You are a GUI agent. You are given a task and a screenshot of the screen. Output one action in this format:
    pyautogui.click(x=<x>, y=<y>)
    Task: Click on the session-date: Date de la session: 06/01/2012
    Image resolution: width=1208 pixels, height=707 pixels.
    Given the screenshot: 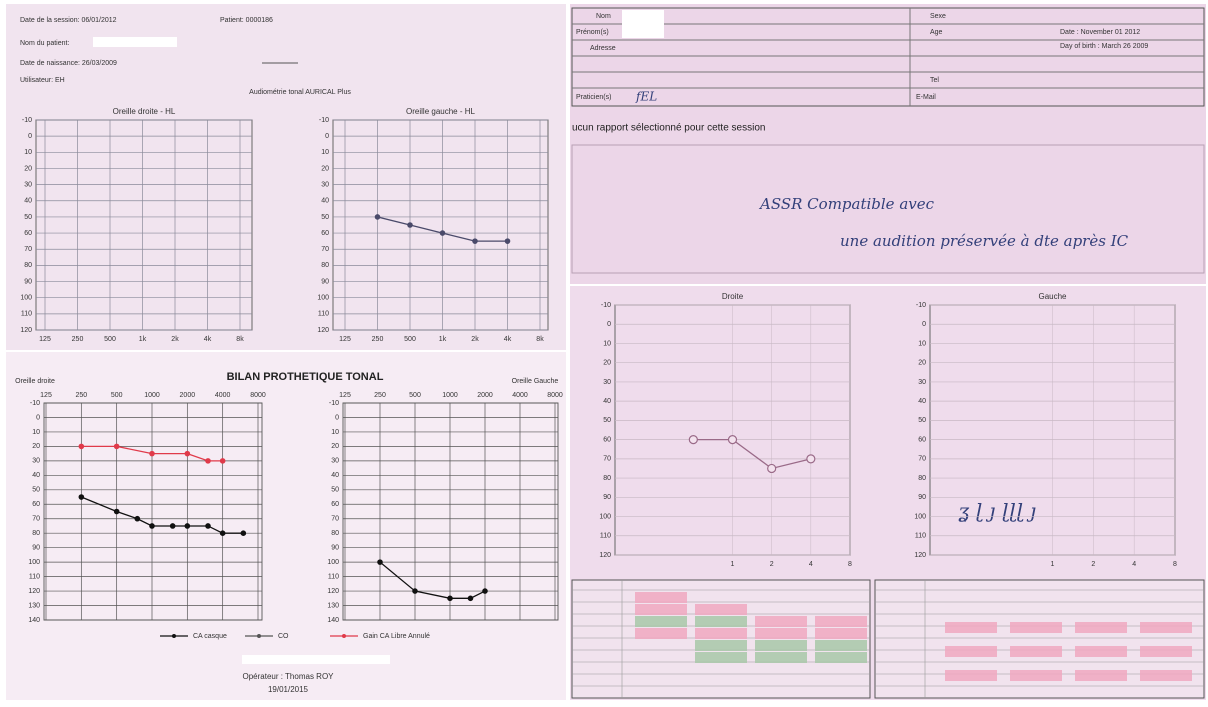 What is the action you would take?
    pyautogui.click(x=68, y=20)
    